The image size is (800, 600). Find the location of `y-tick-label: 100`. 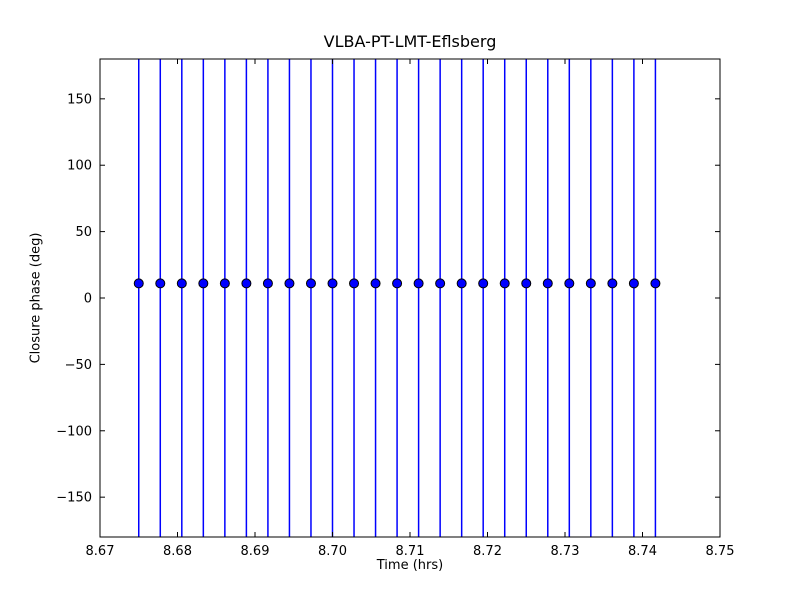

y-tick-label: 100 is located at coordinates (79, 166).